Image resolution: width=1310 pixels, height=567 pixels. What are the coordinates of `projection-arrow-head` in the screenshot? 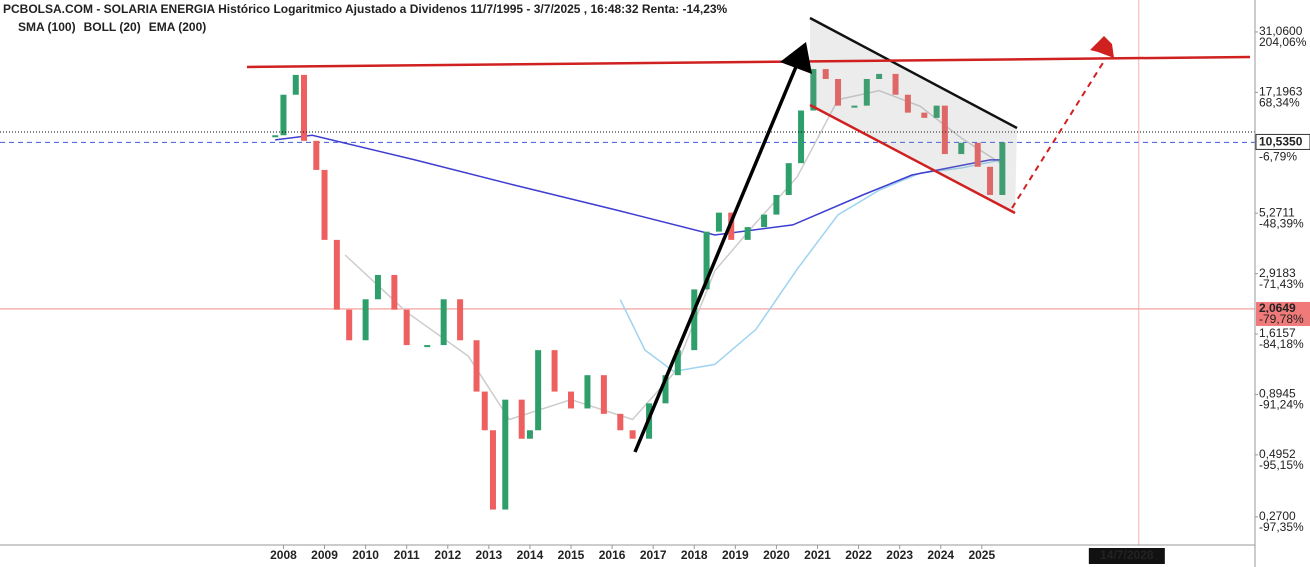 It's located at (1102, 47).